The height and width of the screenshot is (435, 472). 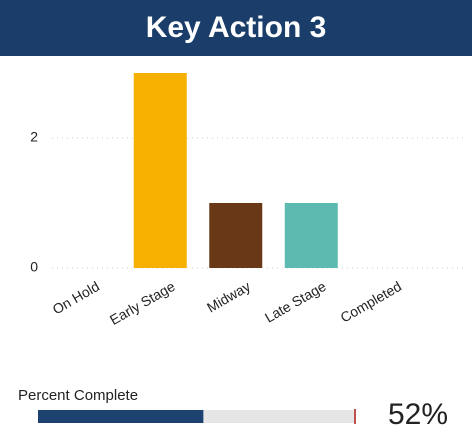 I want to click on x-tick-label: Late Stage, so click(x=295, y=302).